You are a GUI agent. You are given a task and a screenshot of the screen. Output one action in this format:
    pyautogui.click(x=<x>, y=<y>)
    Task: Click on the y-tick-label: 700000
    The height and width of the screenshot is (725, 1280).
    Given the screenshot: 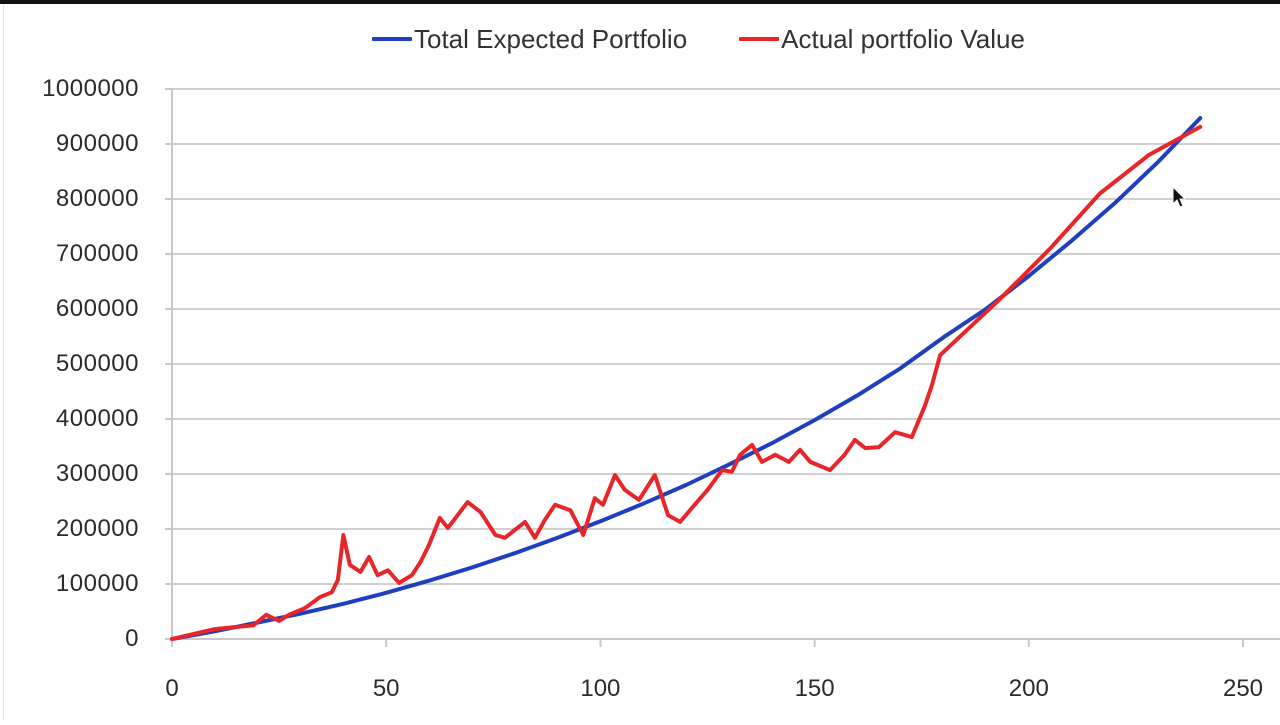 What is the action you would take?
    pyautogui.click(x=97, y=253)
    